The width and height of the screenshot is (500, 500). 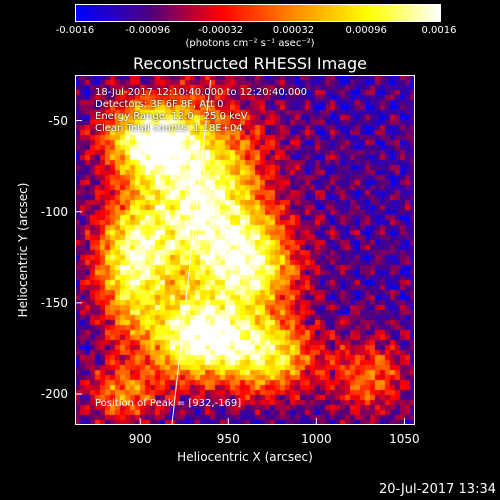 I want to click on y-tick-label: -100, so click(x=54, y=211).